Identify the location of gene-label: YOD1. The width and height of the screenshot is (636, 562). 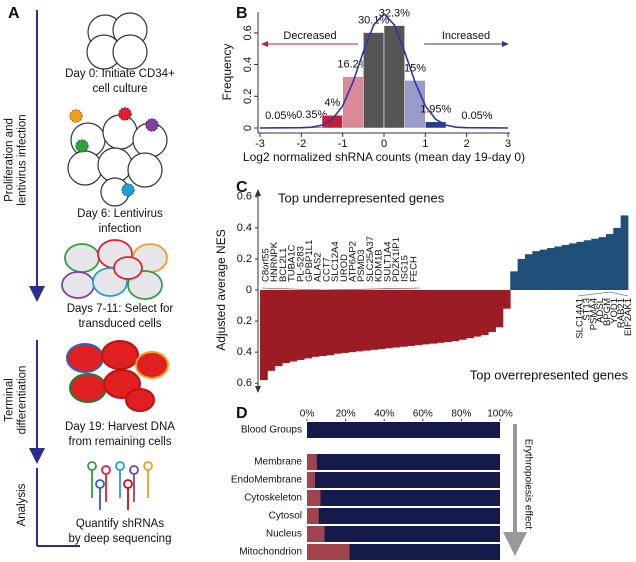
(614, 311).